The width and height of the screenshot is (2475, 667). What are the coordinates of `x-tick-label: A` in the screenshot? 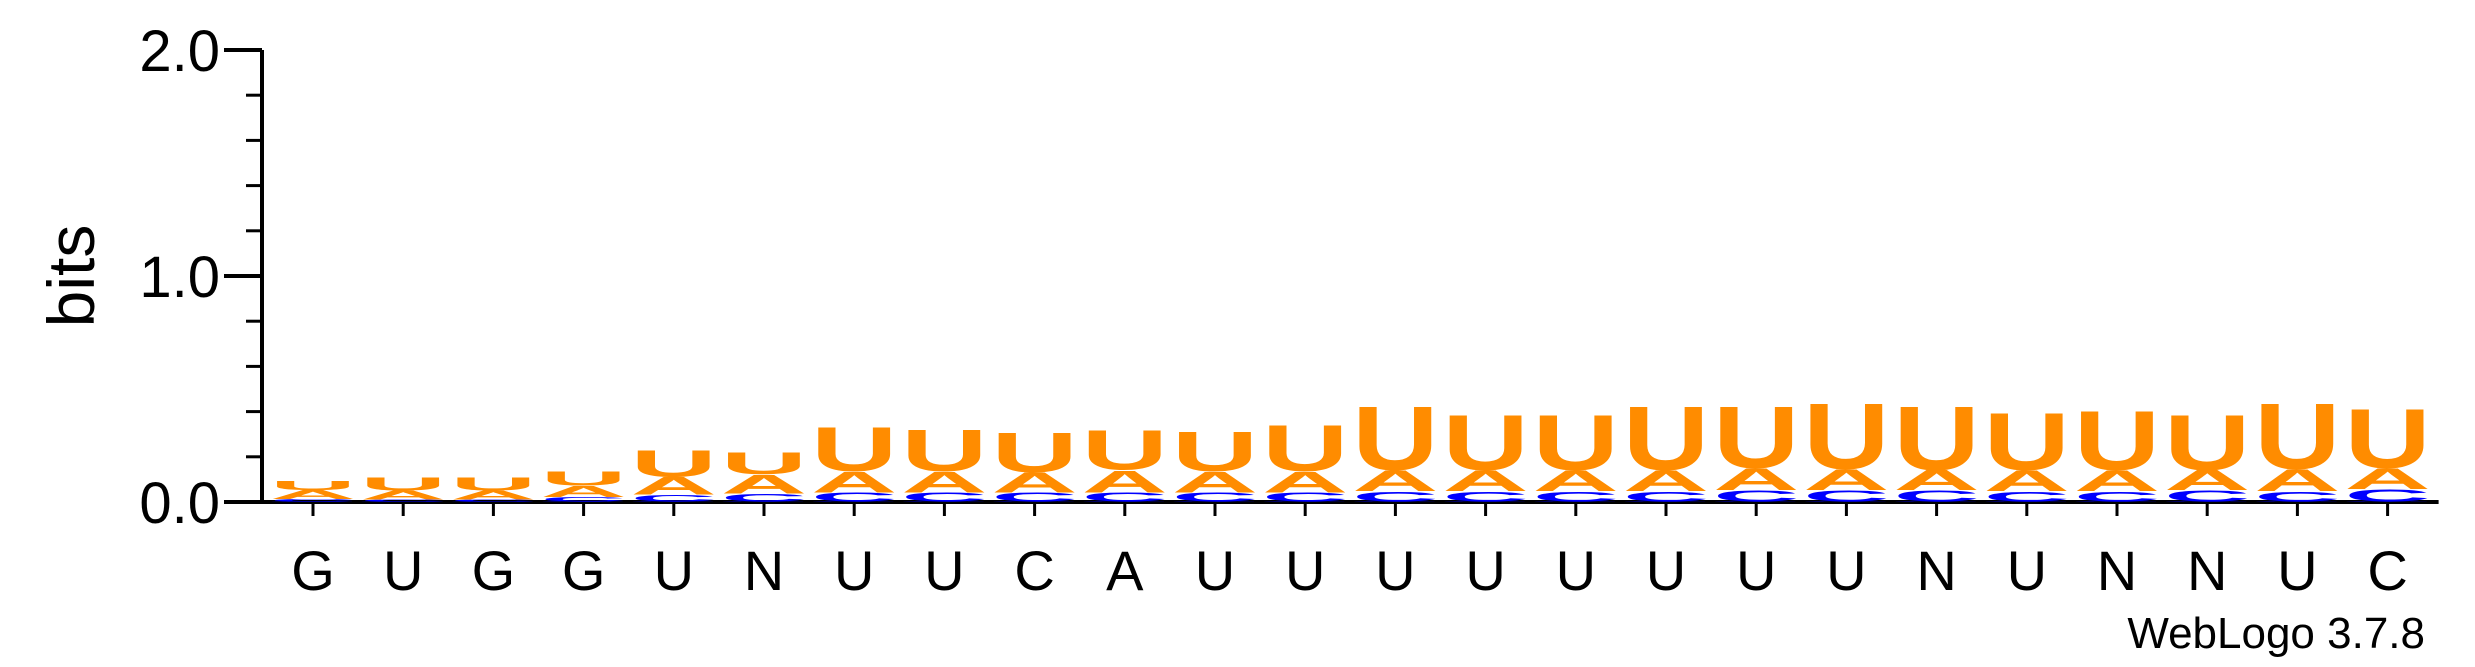 It's located at (1125, 570).